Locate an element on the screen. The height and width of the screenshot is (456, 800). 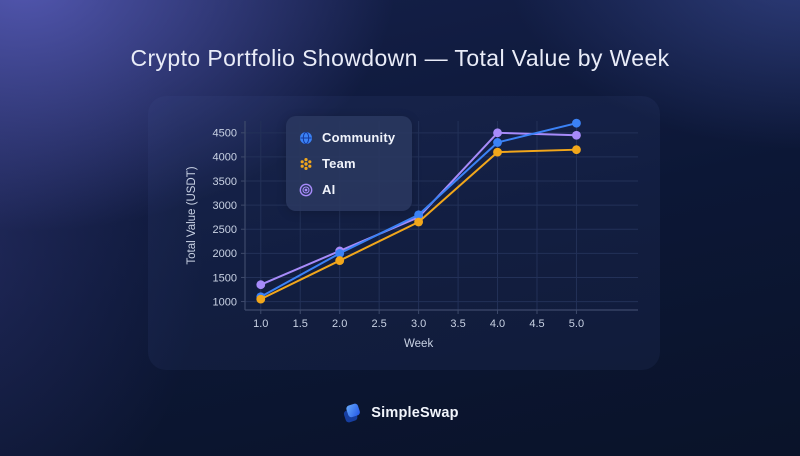
svg-text: 2.5 is located at coordinates (379, 324).